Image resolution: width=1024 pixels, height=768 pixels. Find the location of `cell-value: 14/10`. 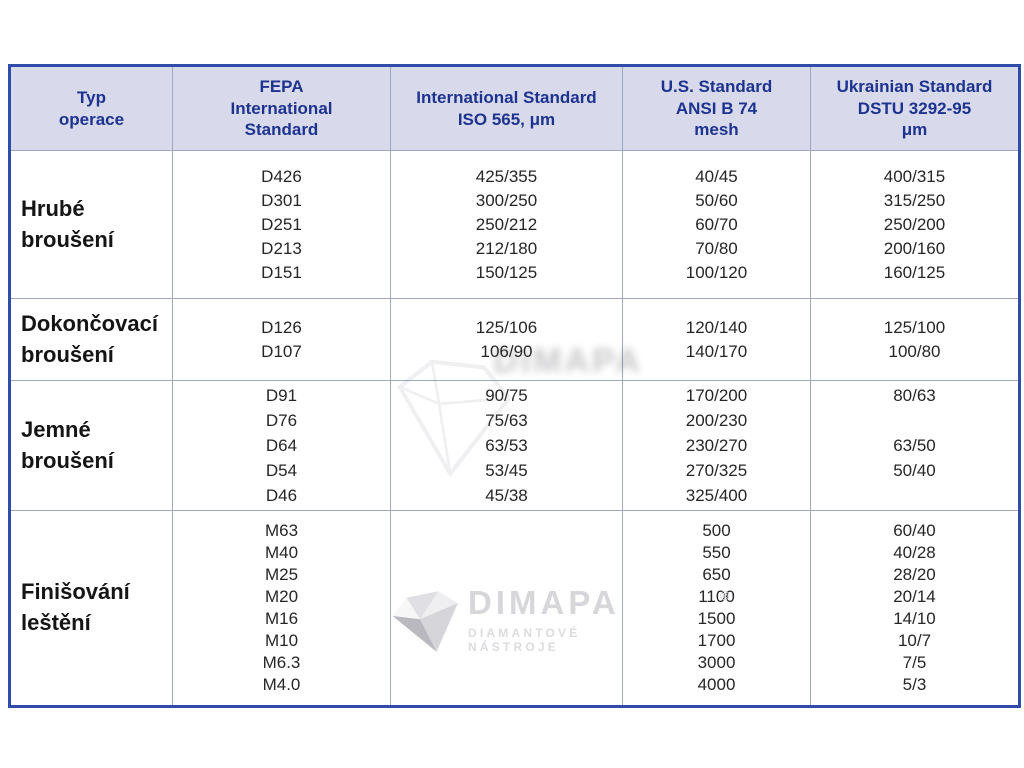

cell-value: 14/10 is located at coordinates (914, 618).